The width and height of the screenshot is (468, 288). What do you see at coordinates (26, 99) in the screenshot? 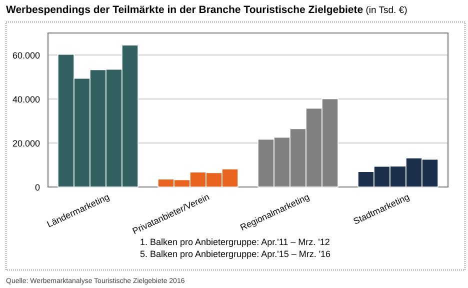
I see `y-tick-label: 40.000` at bounding box center [26, 99].